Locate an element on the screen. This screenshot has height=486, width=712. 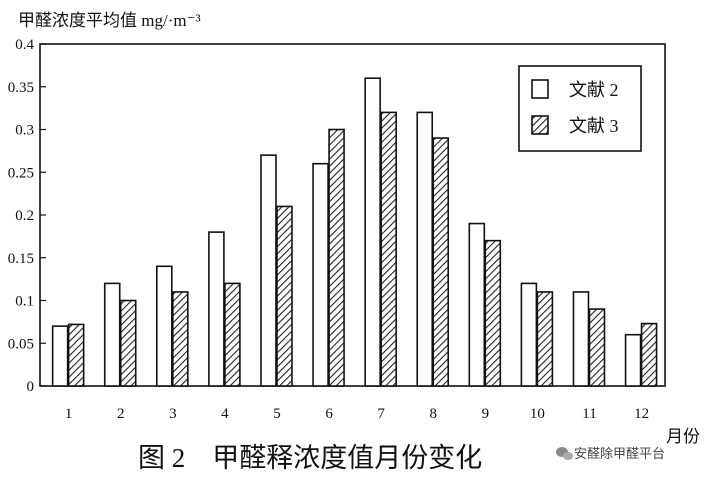
y-tick-label: 0.2 is located at coordinates (24, 216).